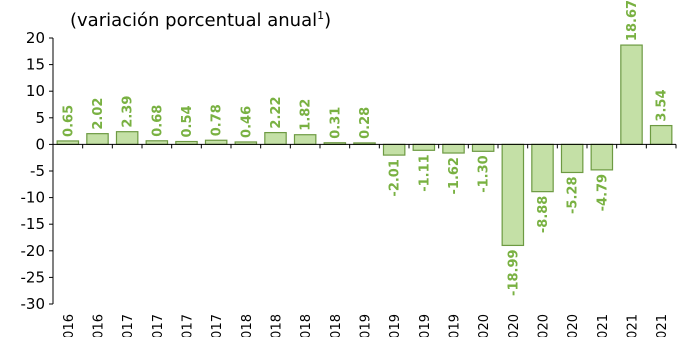 The height and width of the screenshot is (337, 686). I want to click on y-tick-label: 5, so click(40, 118).